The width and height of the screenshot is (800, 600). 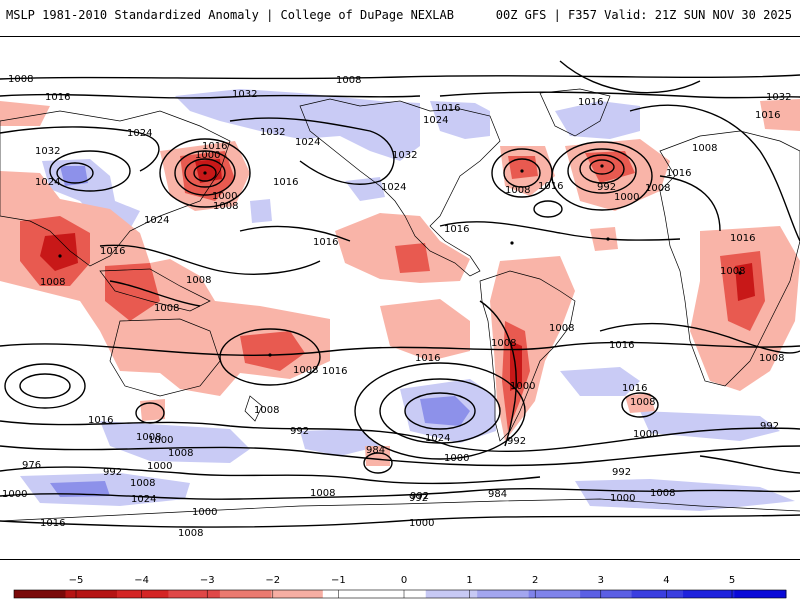 I want to click on colorbar-tick-label: −4, so click(x=141, y=580).